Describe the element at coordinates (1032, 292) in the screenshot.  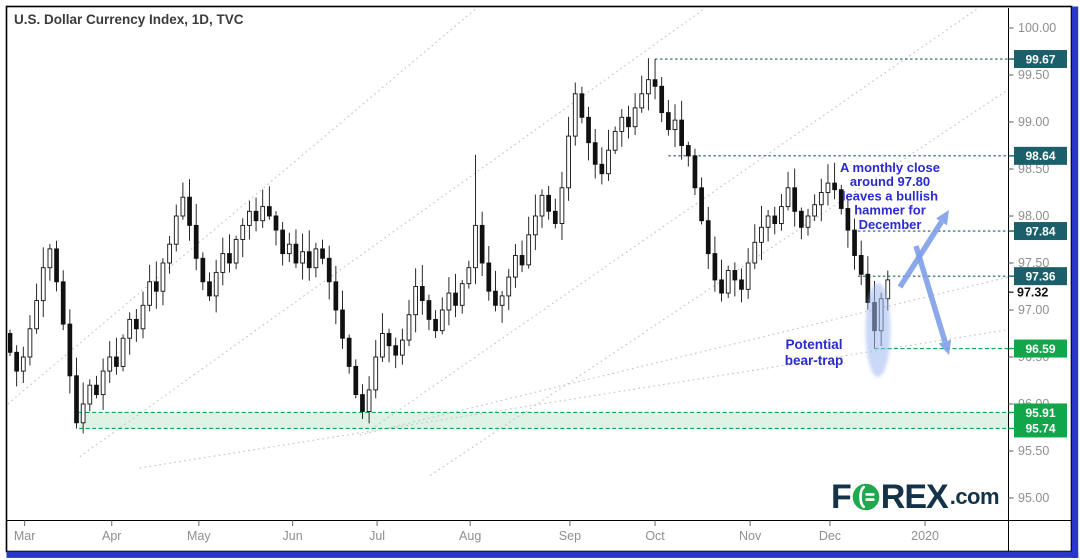
I see `last-price-label: 97.32` at that location.